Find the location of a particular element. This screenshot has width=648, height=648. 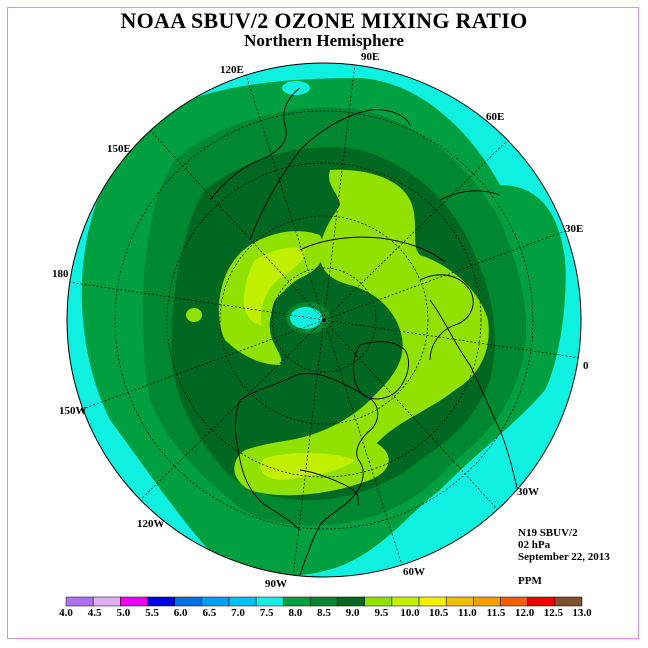

band-10.0-10.5-south is located at coordinates (307, 466).